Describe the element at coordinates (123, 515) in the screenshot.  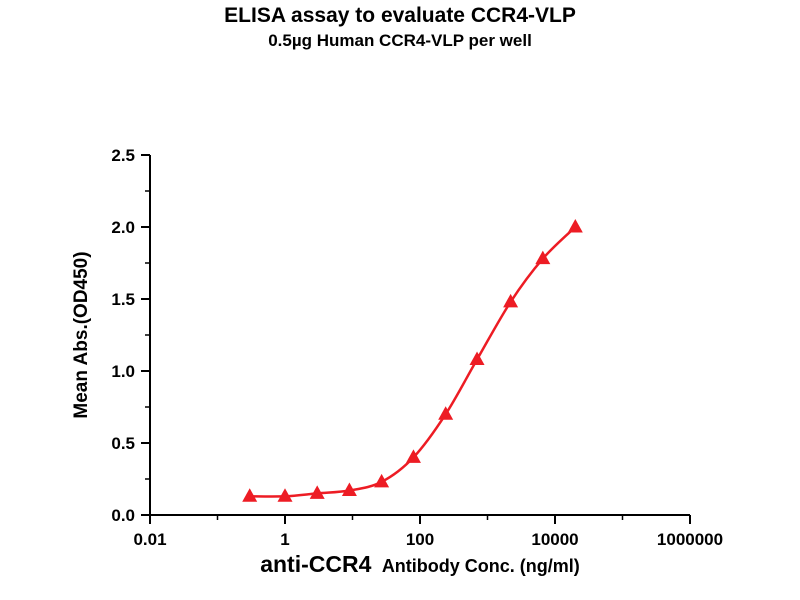
I see `y-tick-label: 0.0` at that location.